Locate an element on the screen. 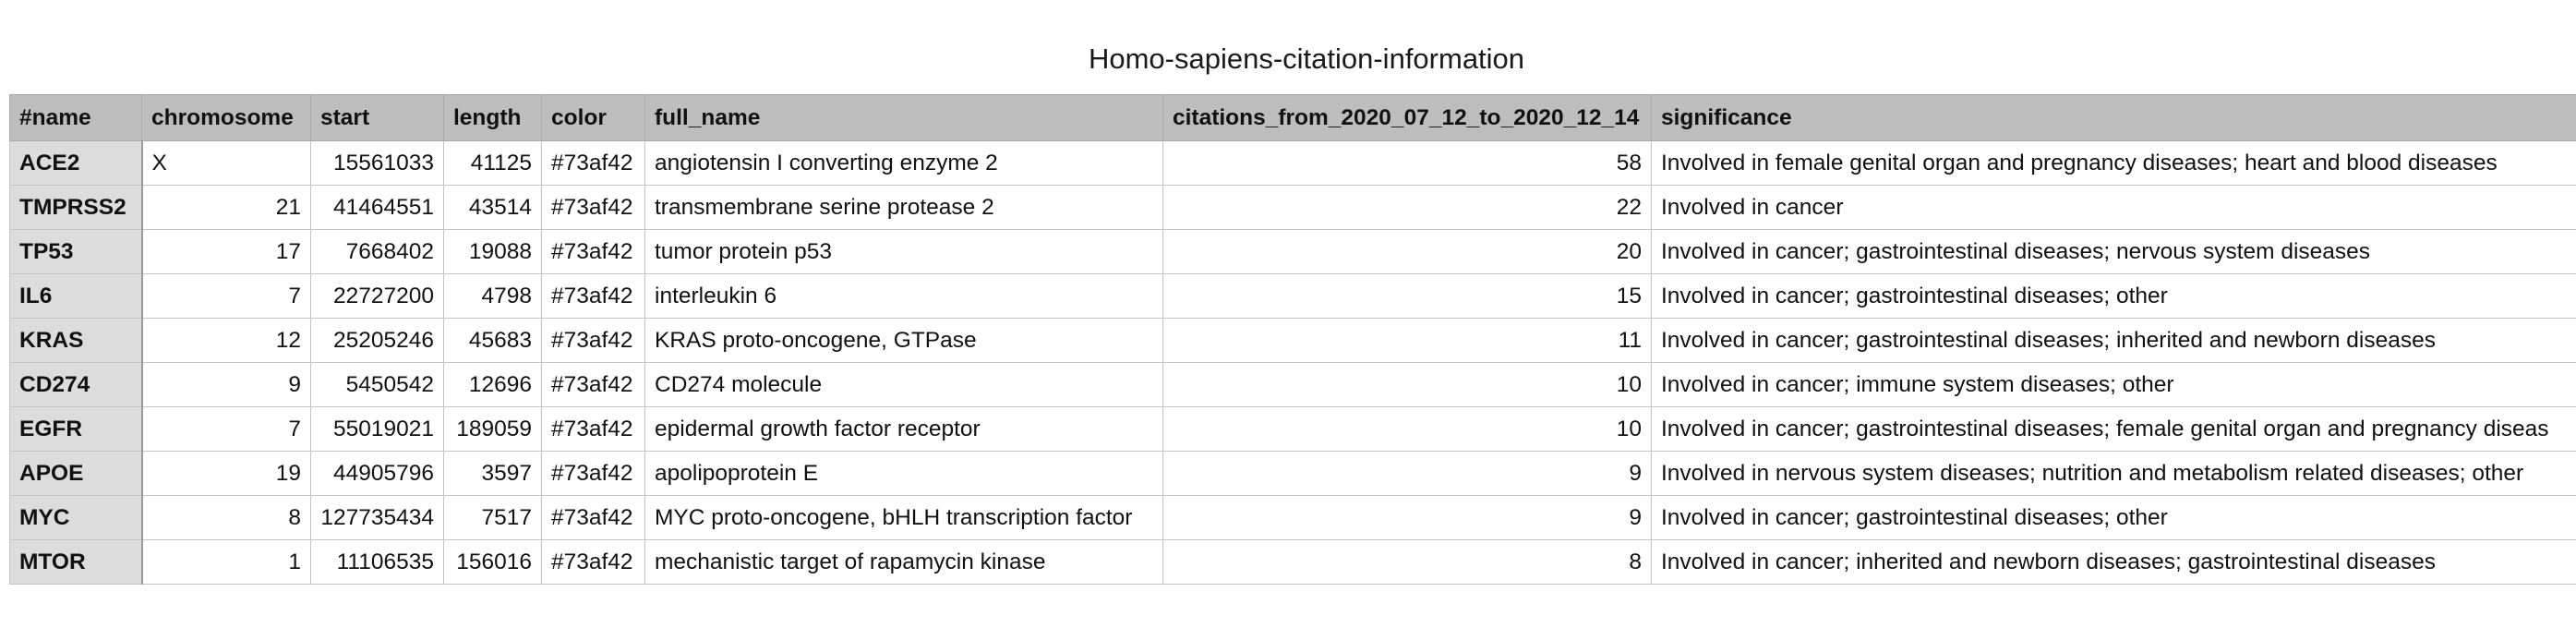 The width and height of the screenshot is (2576, 628). cell-length: 43514 is located at coordinates (492, 208).